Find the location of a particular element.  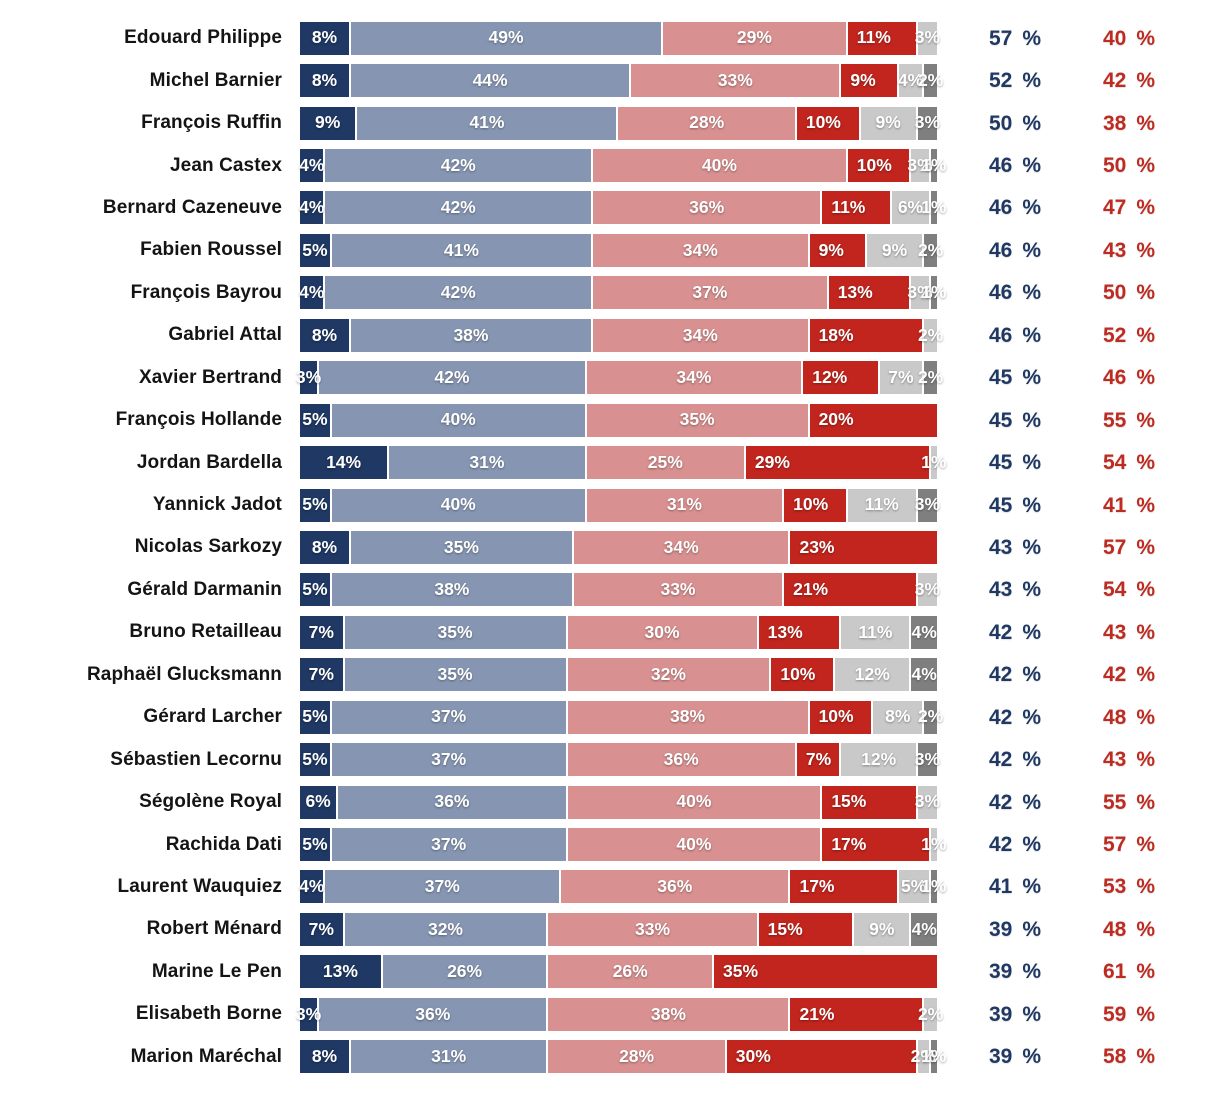

politician-name: Jean Castex is located at coordinates (225, 165).